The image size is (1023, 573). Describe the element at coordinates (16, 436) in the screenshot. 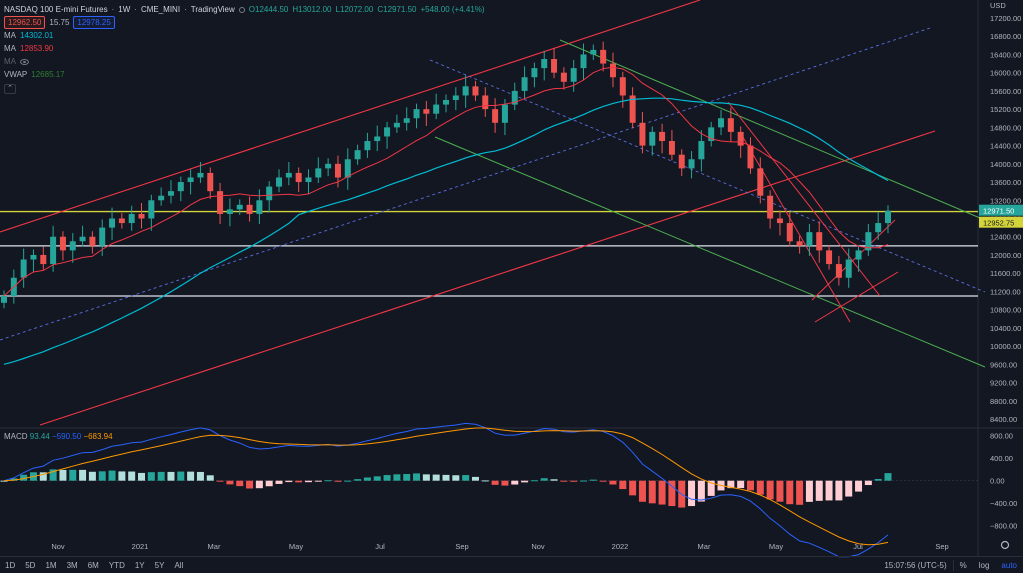

I see `macd-label: MACD` at that location.